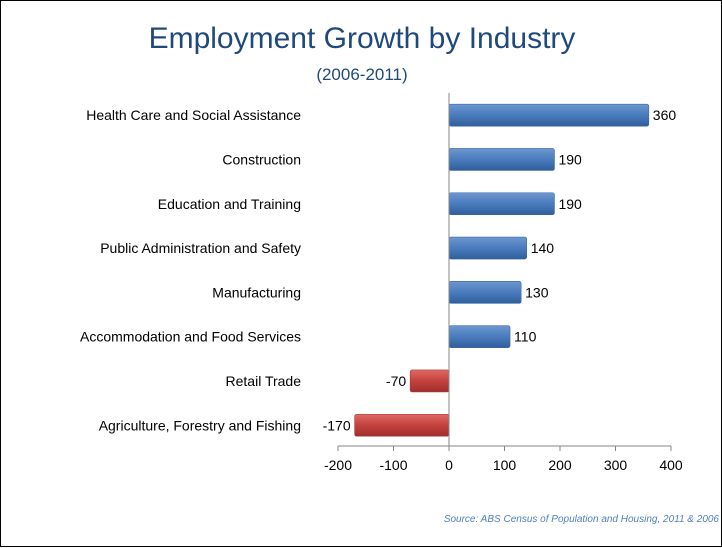 This screenshot has height=548, width=722. What do you see at coordinates (264, 381) in the screenshot?
I see `category-label: Retail Trade` at bounding box center [264, 381].